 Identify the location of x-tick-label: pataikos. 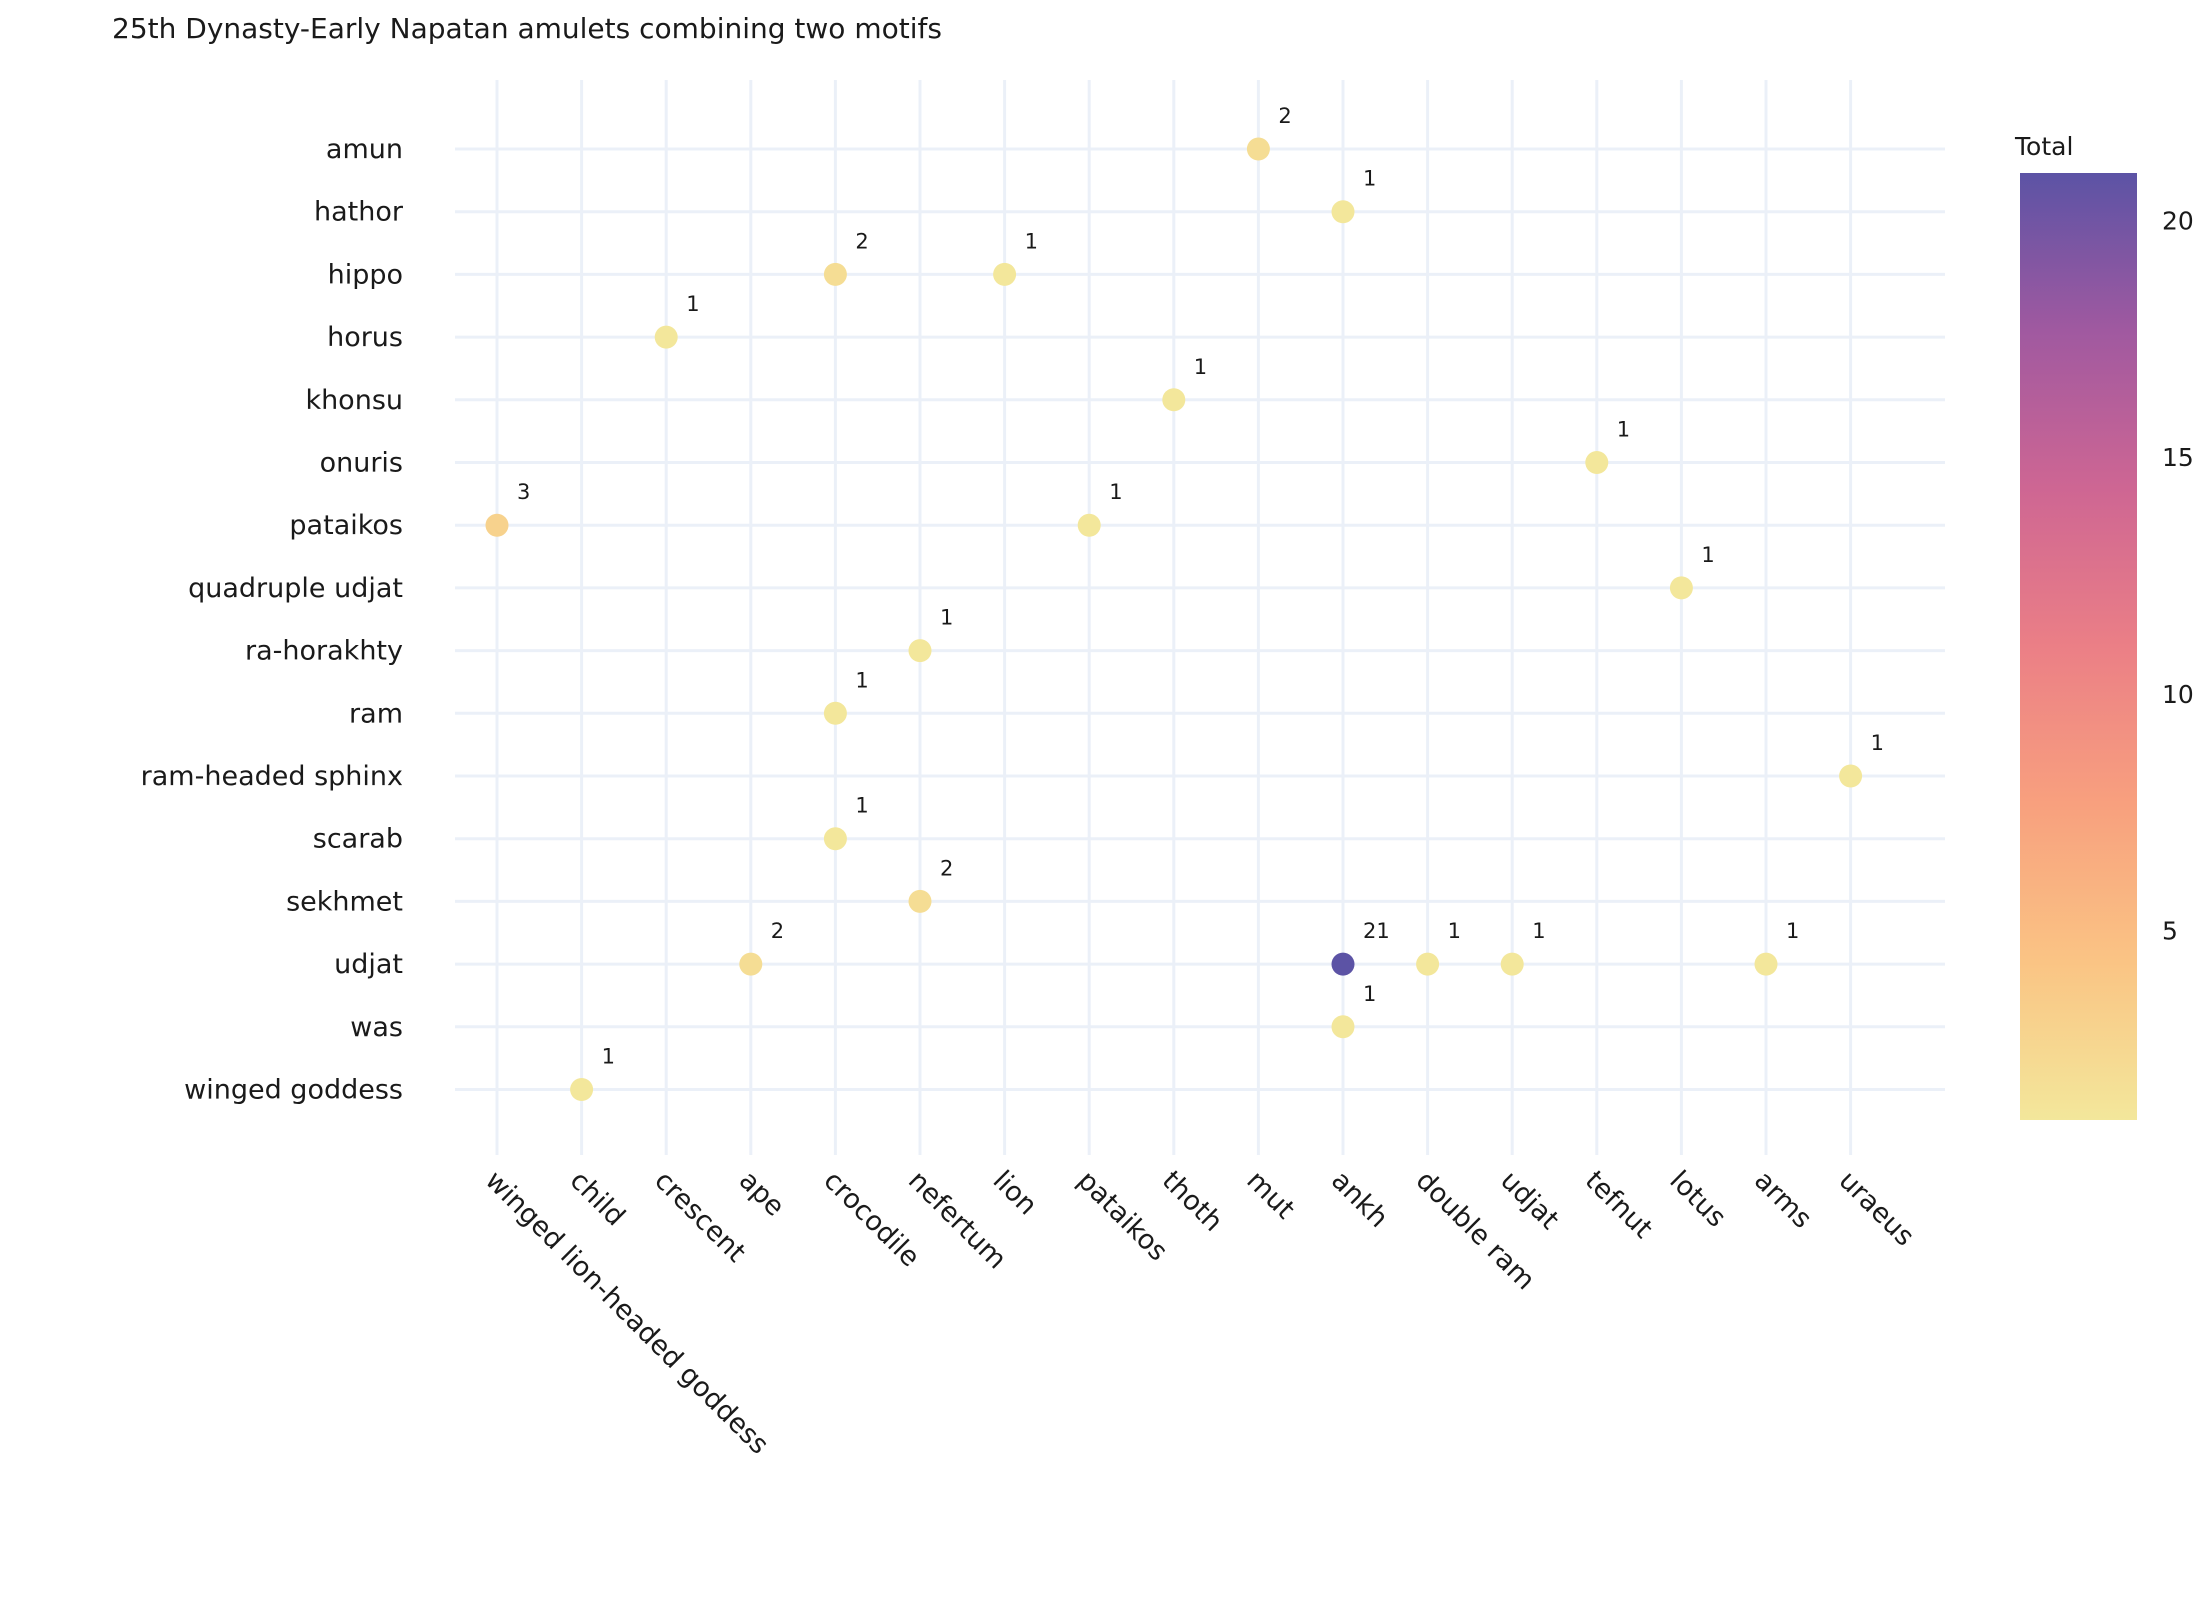
(1122, 1216).